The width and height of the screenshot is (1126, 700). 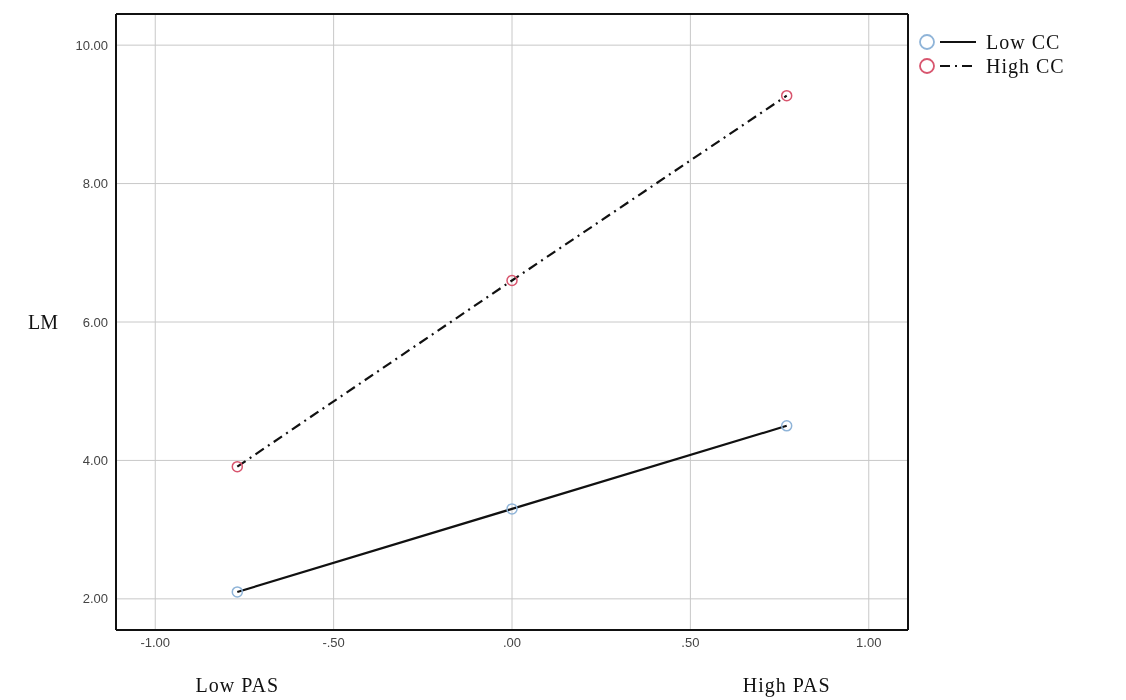 I want to click on text: Low PAS, so click(x=237, y=685).